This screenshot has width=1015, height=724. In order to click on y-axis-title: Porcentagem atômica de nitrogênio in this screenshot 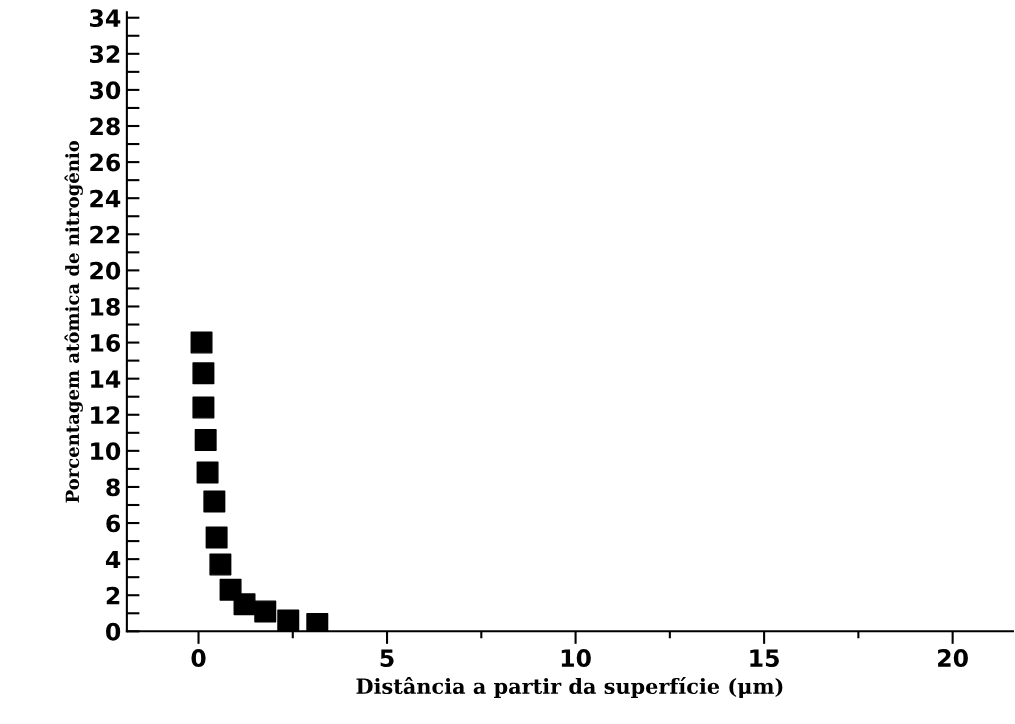, I will do `click(73, 321)`.